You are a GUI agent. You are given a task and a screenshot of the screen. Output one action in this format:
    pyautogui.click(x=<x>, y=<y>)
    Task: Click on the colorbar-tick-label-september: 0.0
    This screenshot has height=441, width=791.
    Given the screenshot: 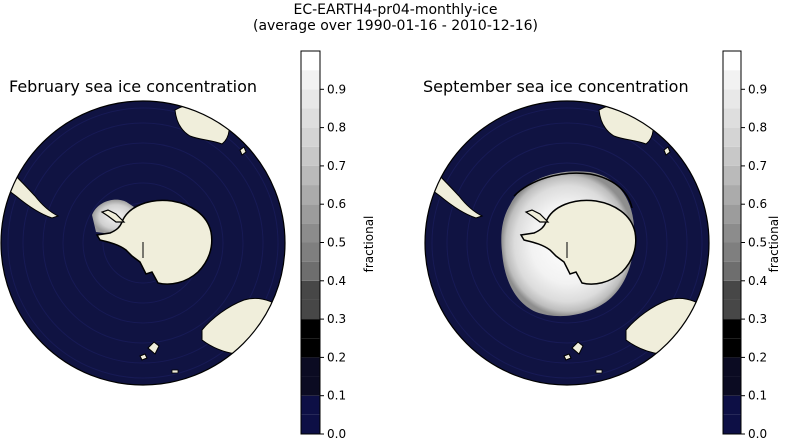 What is the action you would take?
    pyautogui.click(x=757, y=434)
    